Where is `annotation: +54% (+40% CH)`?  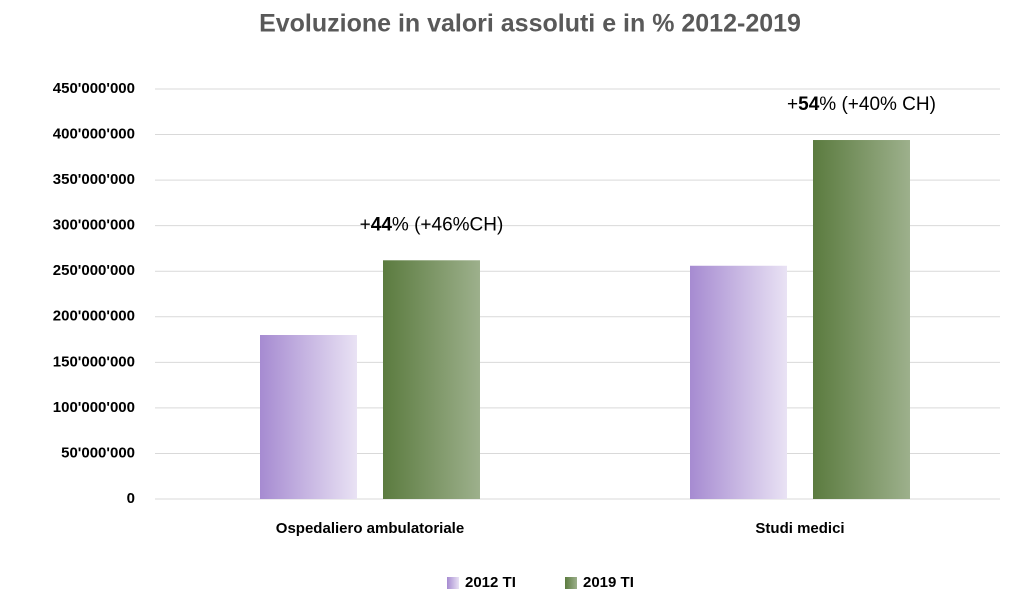
annotation: +54% (+40% CH) is located at coordinates (861, 104).